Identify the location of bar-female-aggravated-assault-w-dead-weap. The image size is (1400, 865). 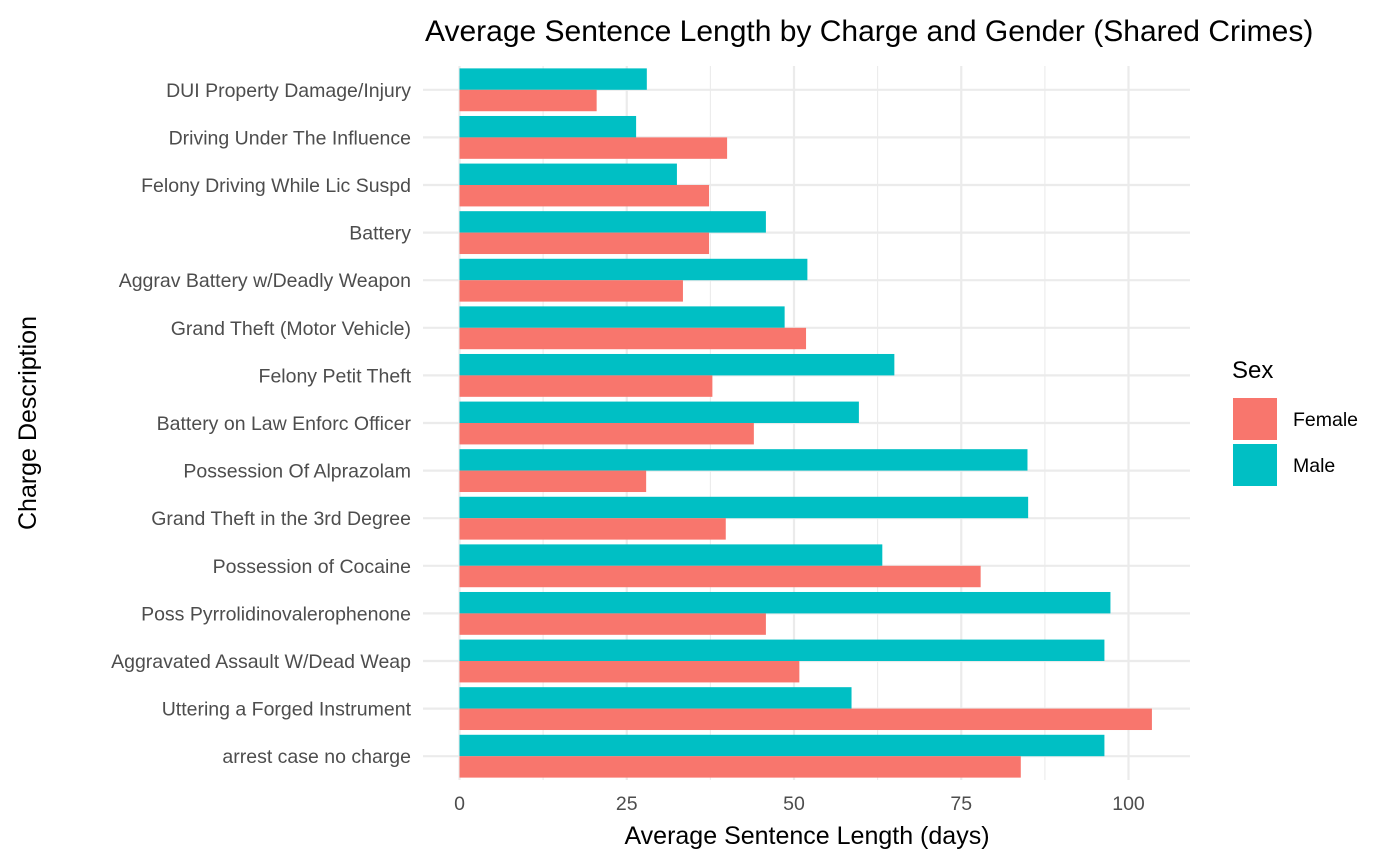
(629, 672).